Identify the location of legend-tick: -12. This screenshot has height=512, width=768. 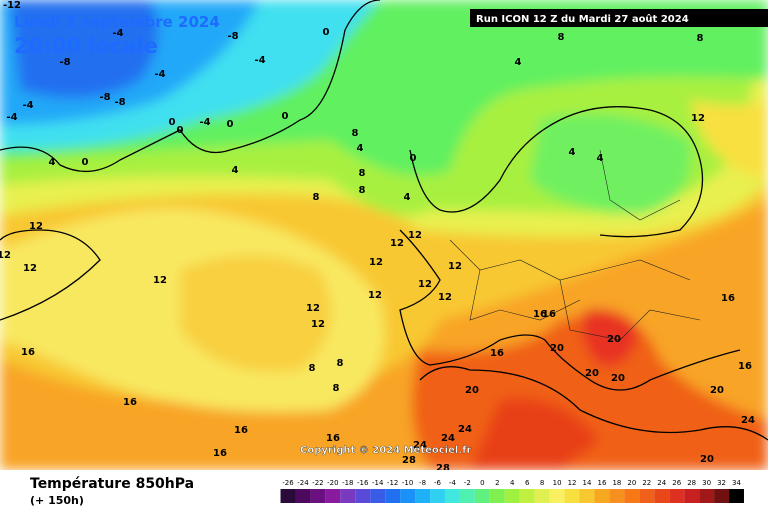
(392, 483).